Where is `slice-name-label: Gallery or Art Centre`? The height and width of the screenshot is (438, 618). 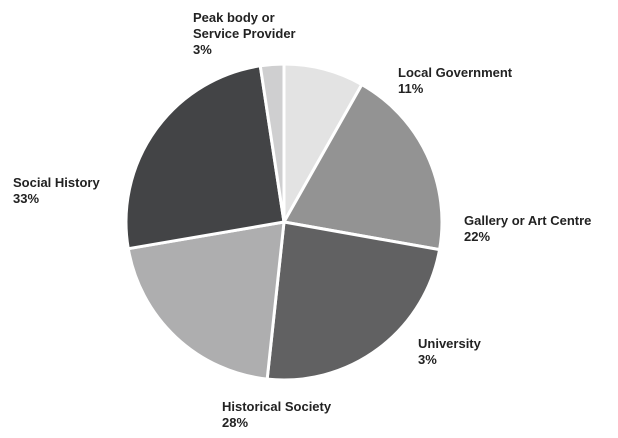 slice-name-label: Gallery or Art Centre is located at coordinates (527, 220).